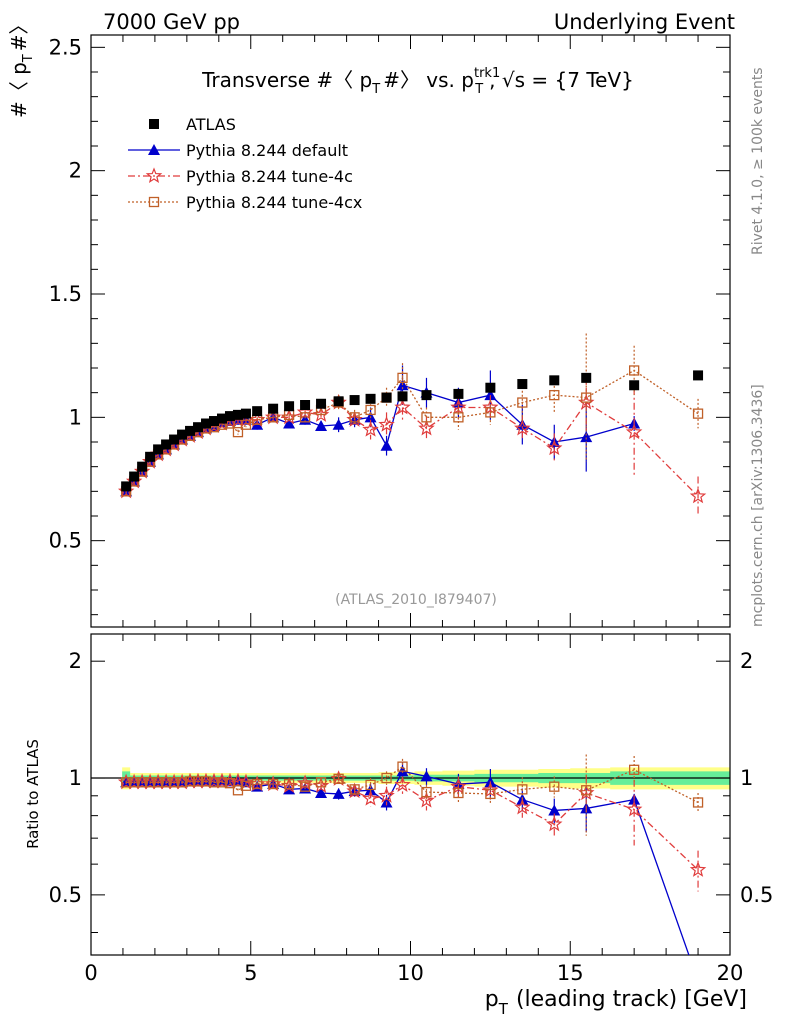 This screenshot has height=1024, width=786. Describe the element at coordinates (267, 150) in the screenshot. I see `legend-label: Pythia 8.244 default` at that location.